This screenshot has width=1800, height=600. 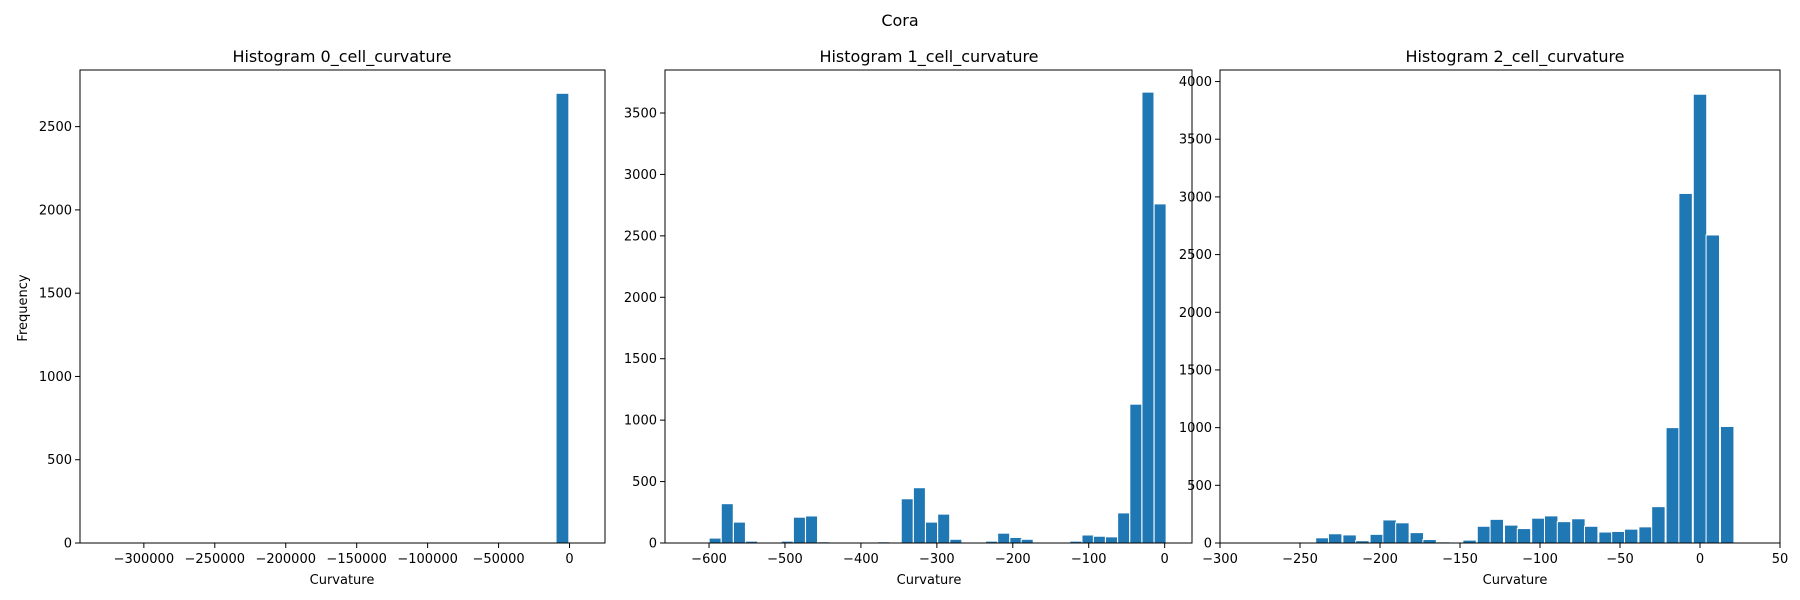 What do you see at coordinates (285, 559) in the screenshot?
I see `panel-0-xtick-label: −200000` at bounding box center [285, 559].